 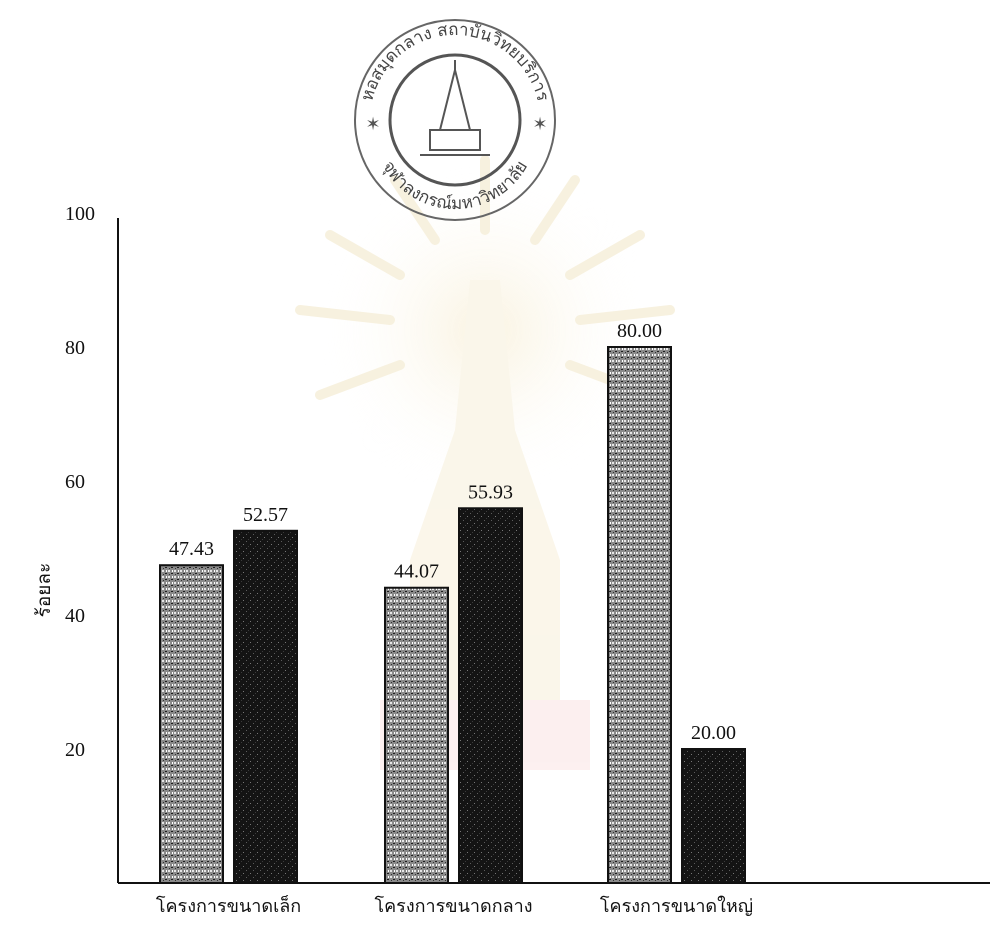 I want to click on y-ticks: 20 40 60 80 100, so click(x=80, y=482).